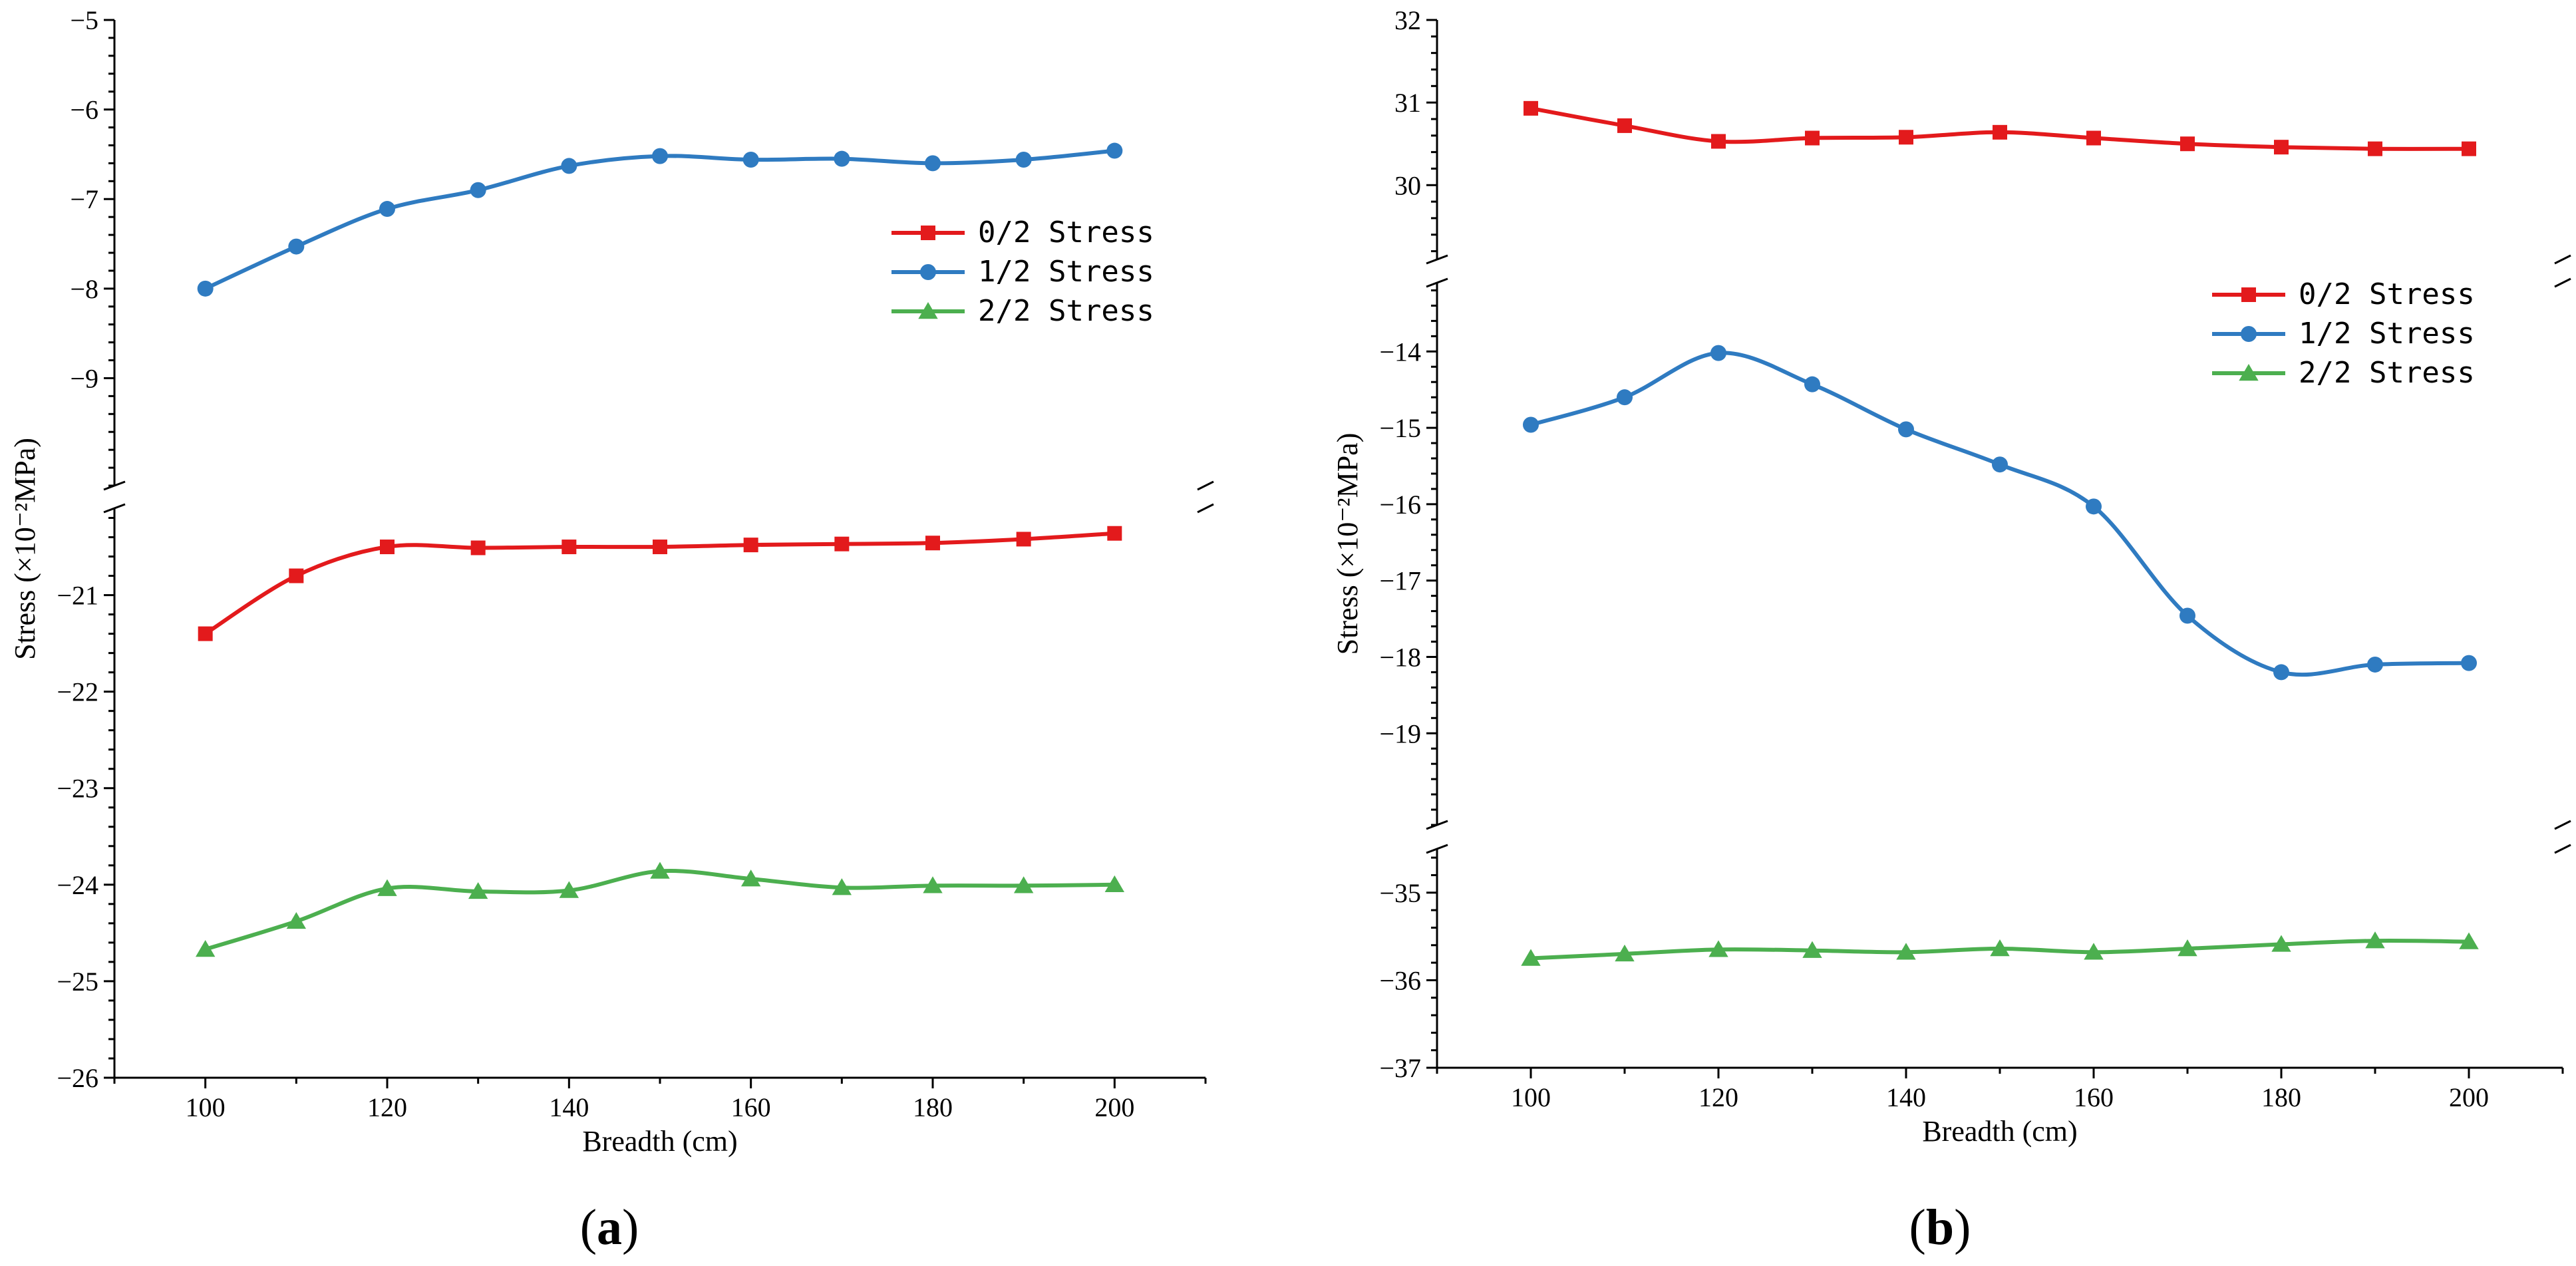 The height and width of the screenshot is (1266, 2576). I want to click on y-tick-label: 32, so click(1407, 20).